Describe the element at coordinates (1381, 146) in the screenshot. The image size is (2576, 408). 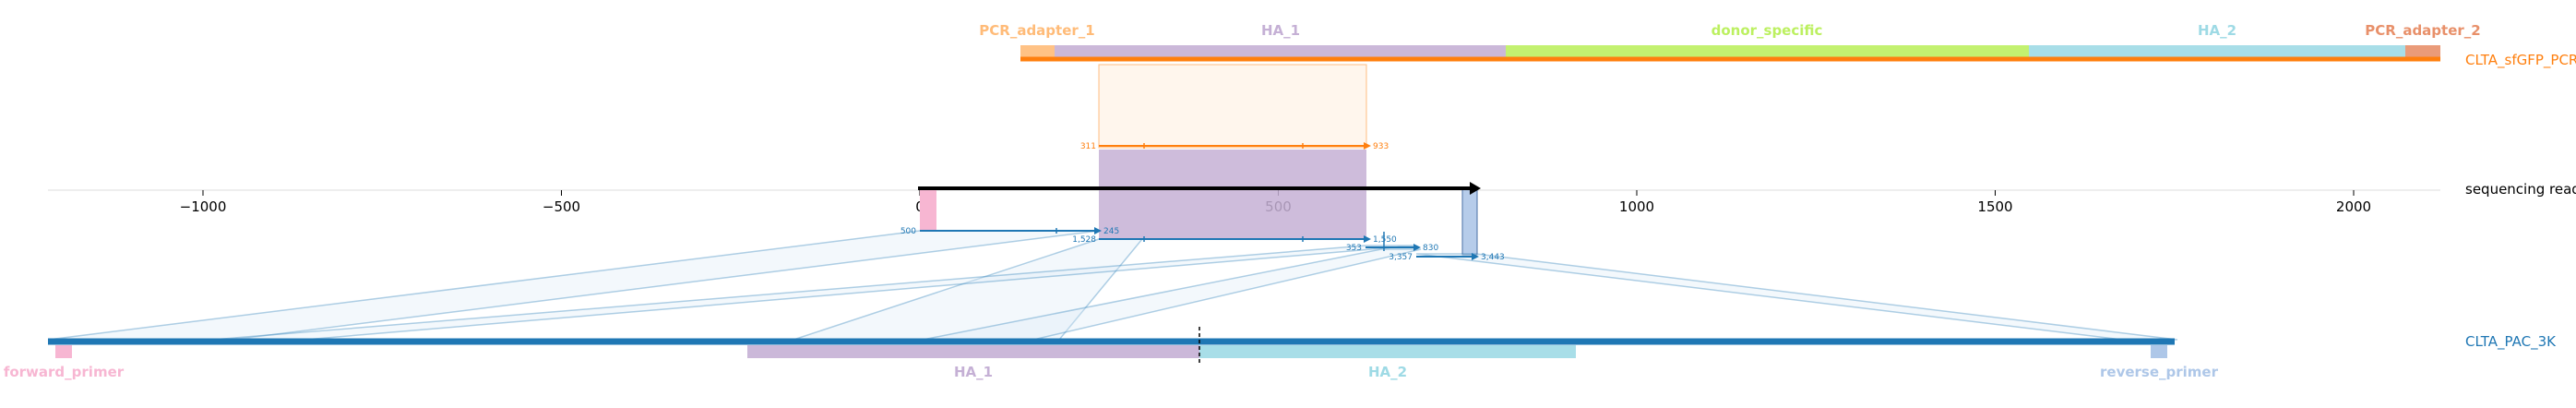
I see `top-alignment-end-number: 933` at that location.